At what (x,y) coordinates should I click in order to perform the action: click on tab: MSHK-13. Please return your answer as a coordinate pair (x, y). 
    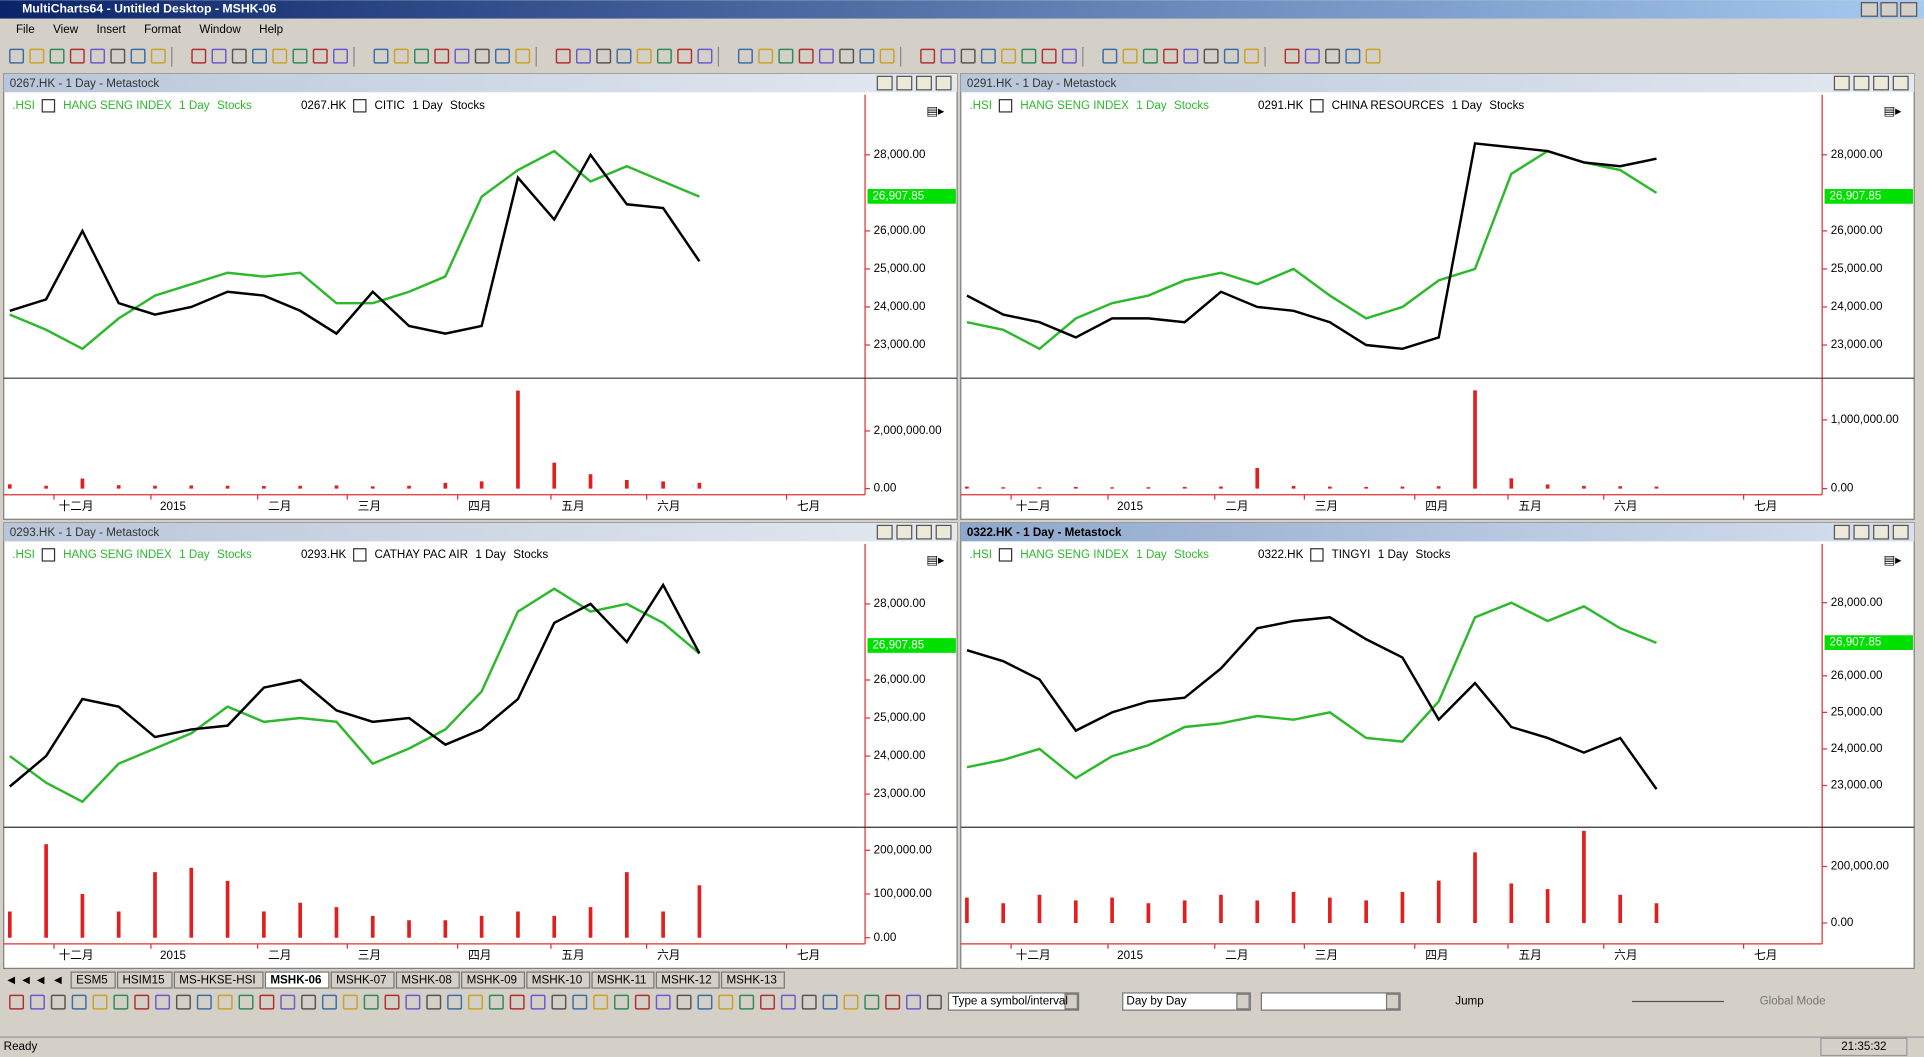
    Looking at the image, I should click on (751, 980).